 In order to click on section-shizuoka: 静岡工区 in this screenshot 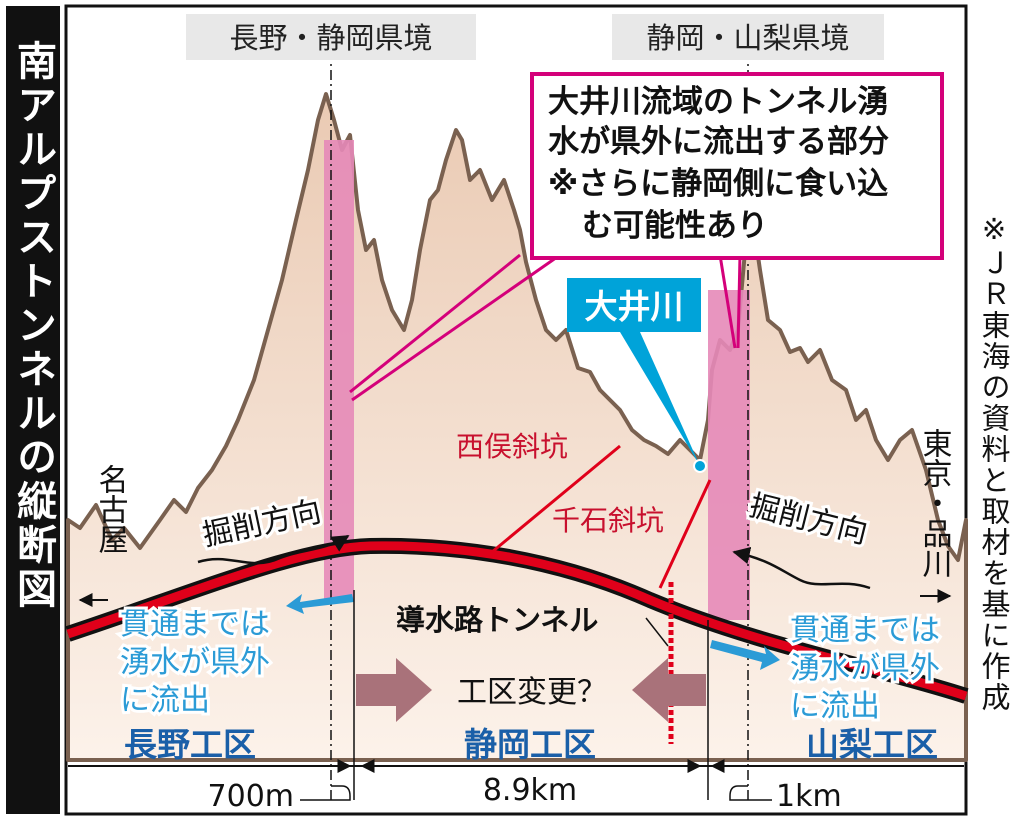, I will do `click(530, 744)`.